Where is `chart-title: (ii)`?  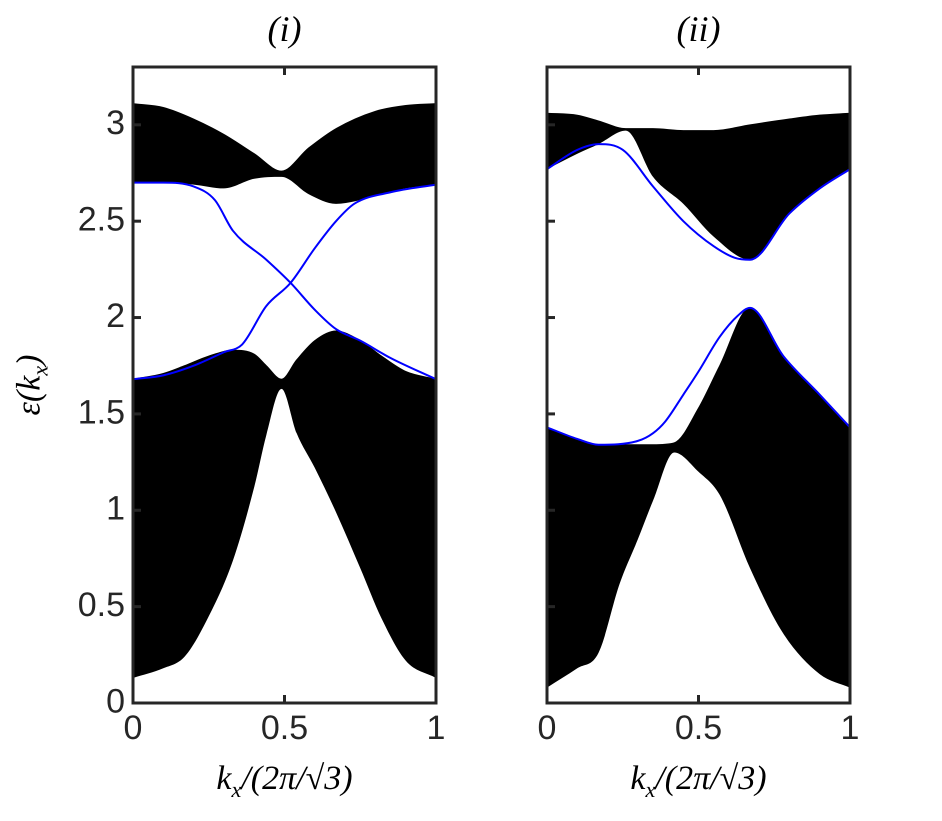
chart-title: (ii) is located at coordinates (698, 29).